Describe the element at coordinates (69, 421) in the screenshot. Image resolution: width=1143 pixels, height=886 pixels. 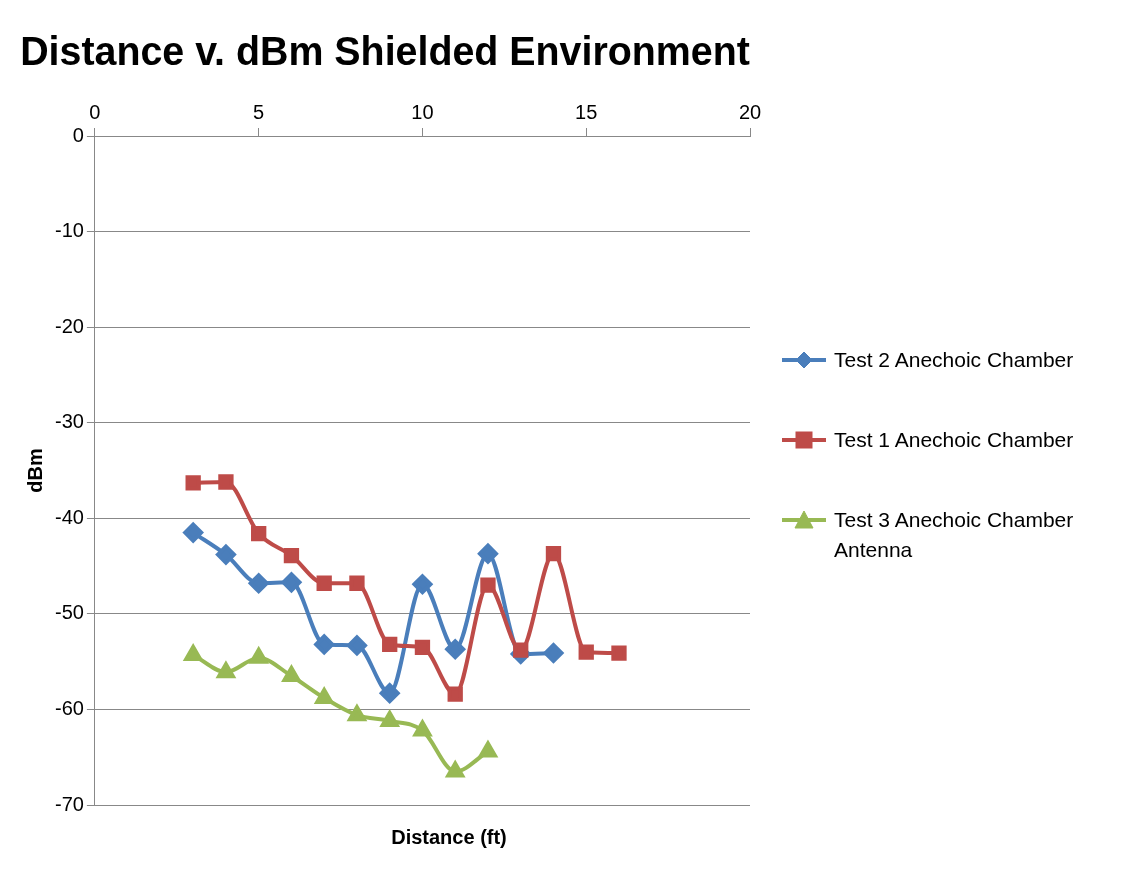
I see `y-tick-label: -30` at that location.